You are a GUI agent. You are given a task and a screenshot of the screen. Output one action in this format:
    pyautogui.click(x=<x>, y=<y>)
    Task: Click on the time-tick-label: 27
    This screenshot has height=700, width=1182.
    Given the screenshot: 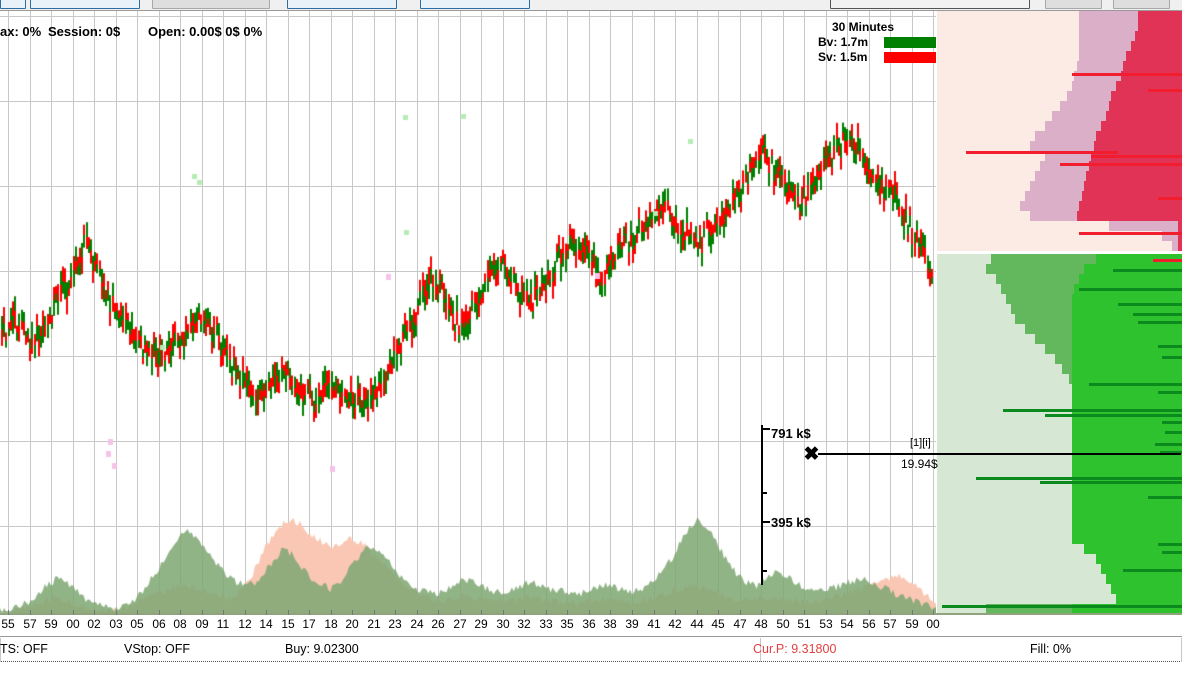 What is the action you would take?
    pyautogui.click(x=460, y=624)
    